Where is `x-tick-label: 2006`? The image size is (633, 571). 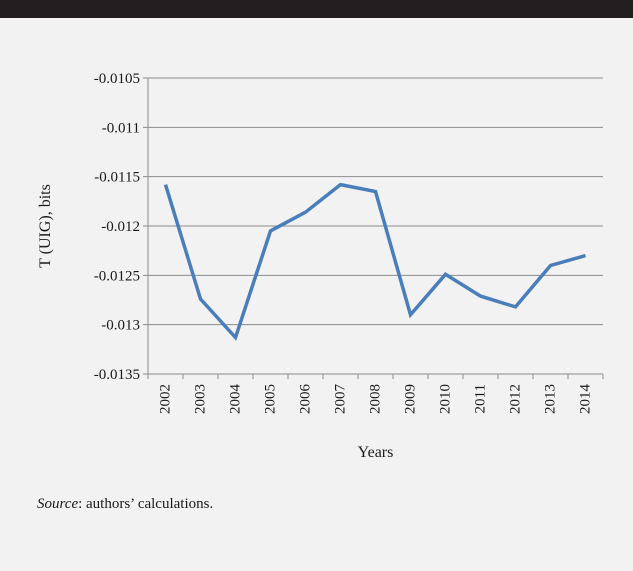 x-tick-label: 2006 is located at coordinates (306, 399).